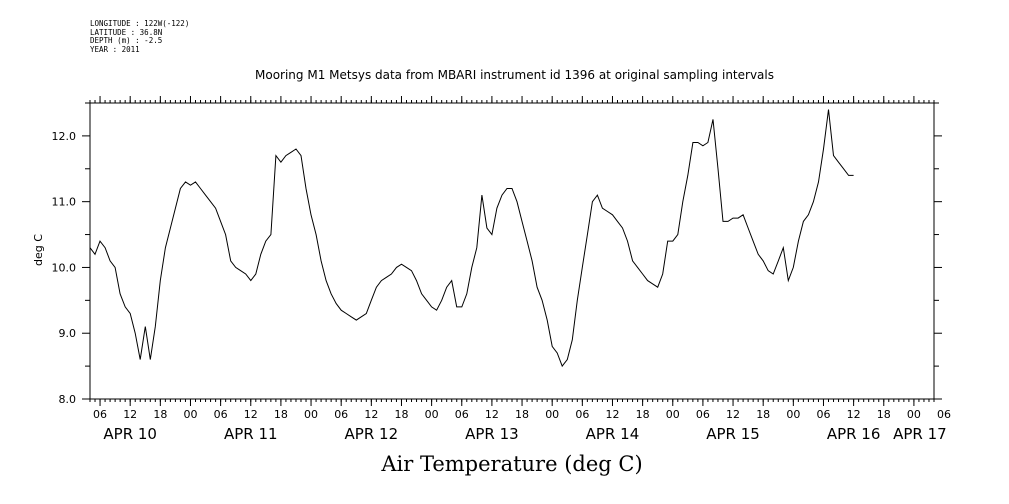  What do you see at coordinates (512, 464) in the screenshot?
I see `x-axis-title: Air Temperature (deg C)` at bounding box center [512, 464].